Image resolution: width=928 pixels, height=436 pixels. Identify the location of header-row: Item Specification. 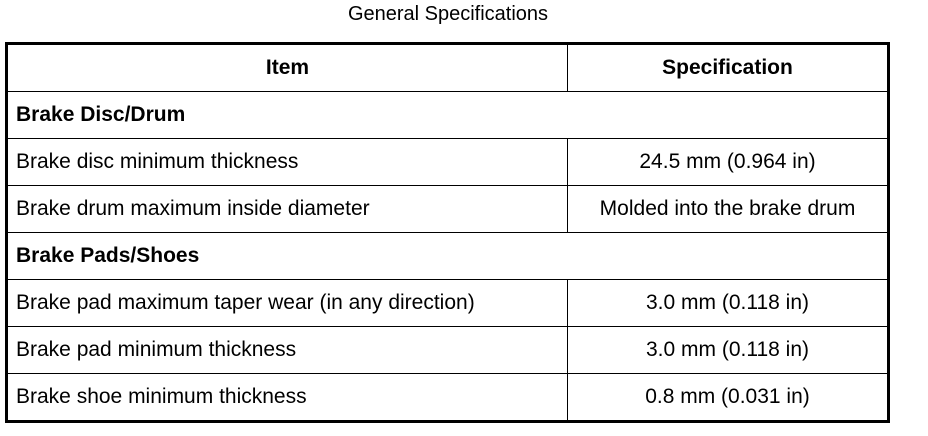
(447, 67).